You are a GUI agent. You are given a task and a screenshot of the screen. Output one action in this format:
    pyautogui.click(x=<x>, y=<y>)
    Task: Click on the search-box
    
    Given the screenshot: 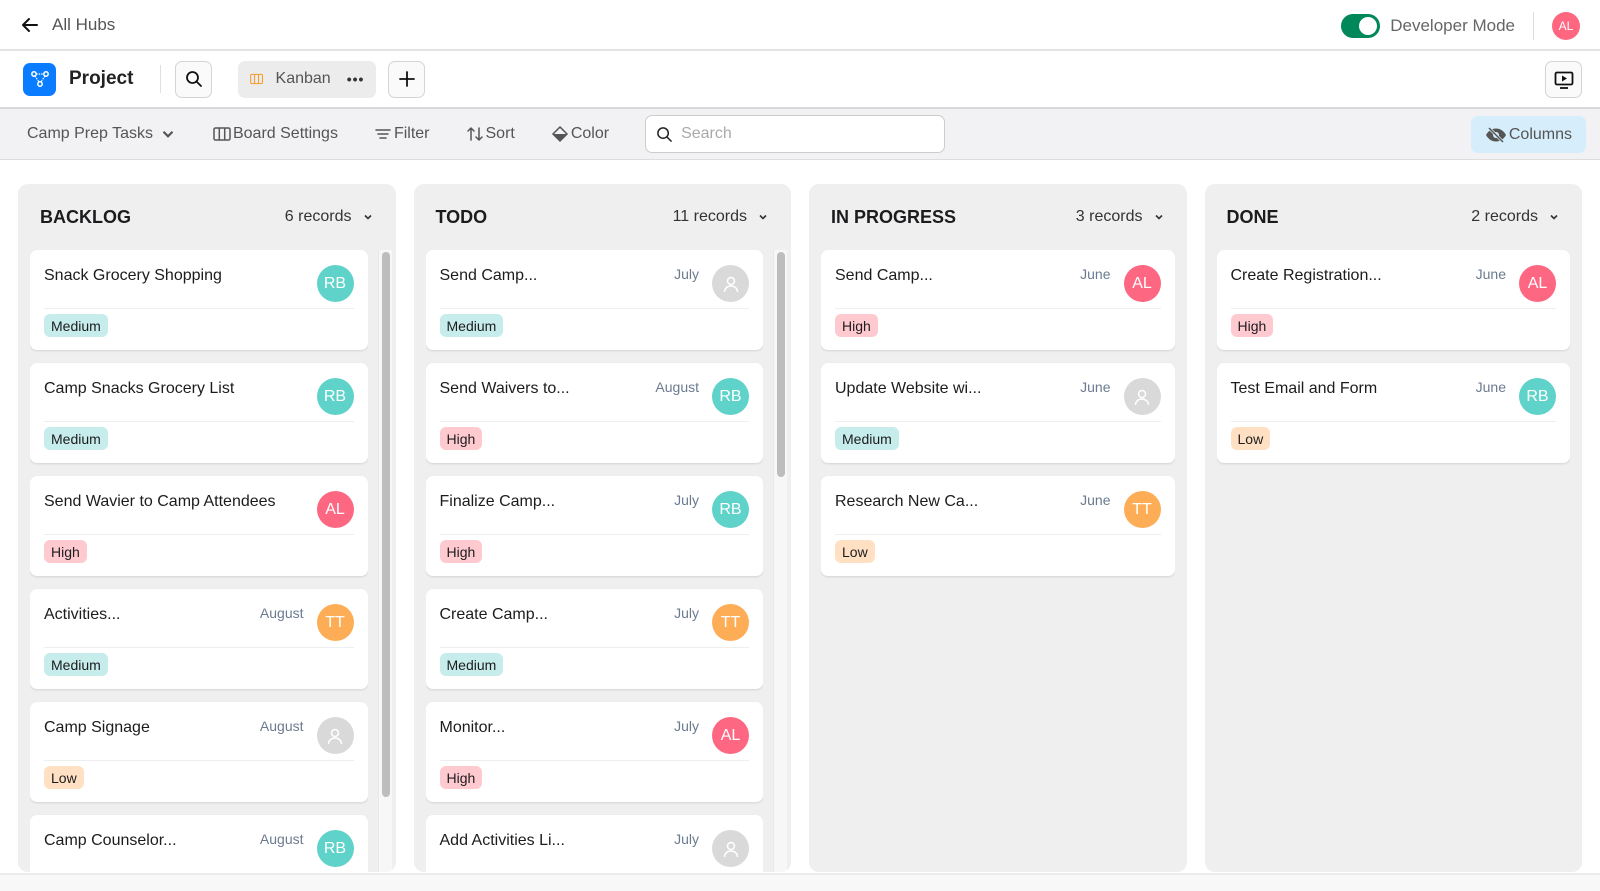 What is the action you would take?
    pyautogui.click(x=795, y=134)
    